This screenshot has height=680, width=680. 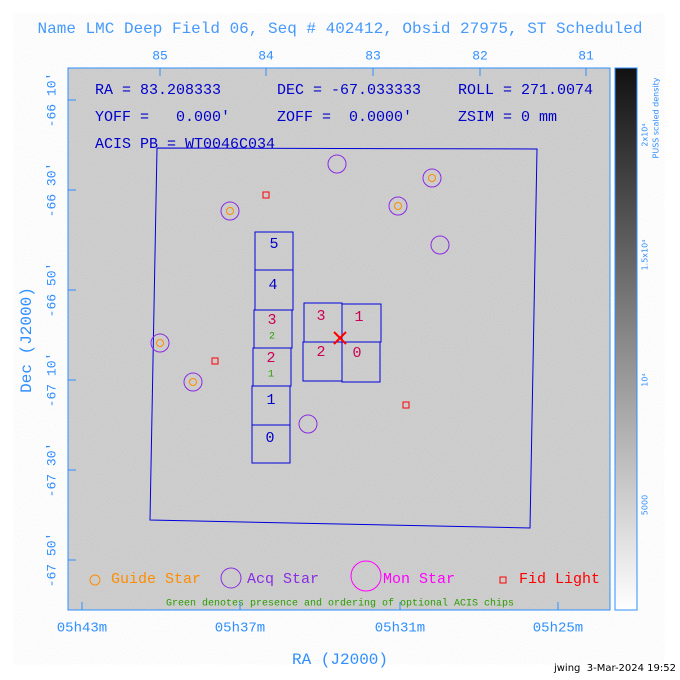 I want to click on legend-label: Mon Star, so click(x=419, y=579).